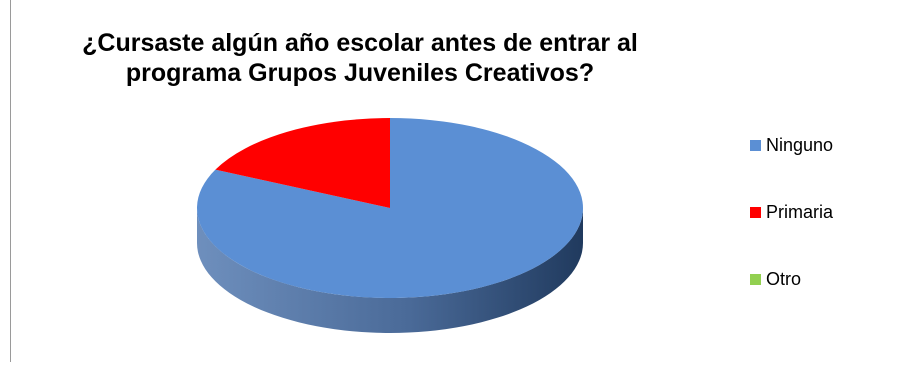 The height and width of the screenshot is (366, 898). What do you see at coordinates (800, 144) in the screenshot?
I see `legend-label-ninguno: Ninguno` at bounding box center [800, 144].